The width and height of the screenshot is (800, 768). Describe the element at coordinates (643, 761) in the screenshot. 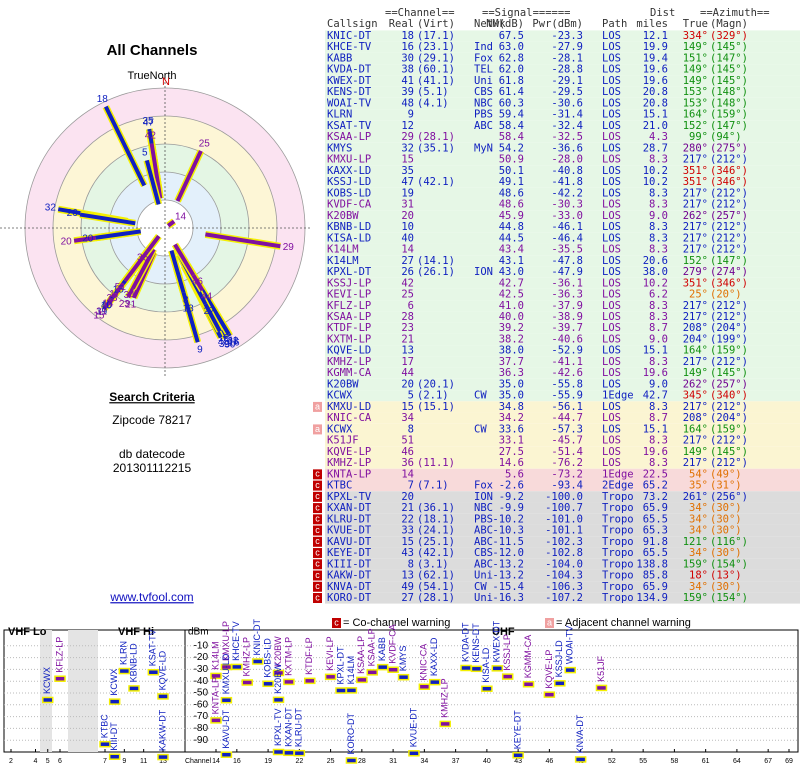

I see `x-tick-label: 55` at that location.